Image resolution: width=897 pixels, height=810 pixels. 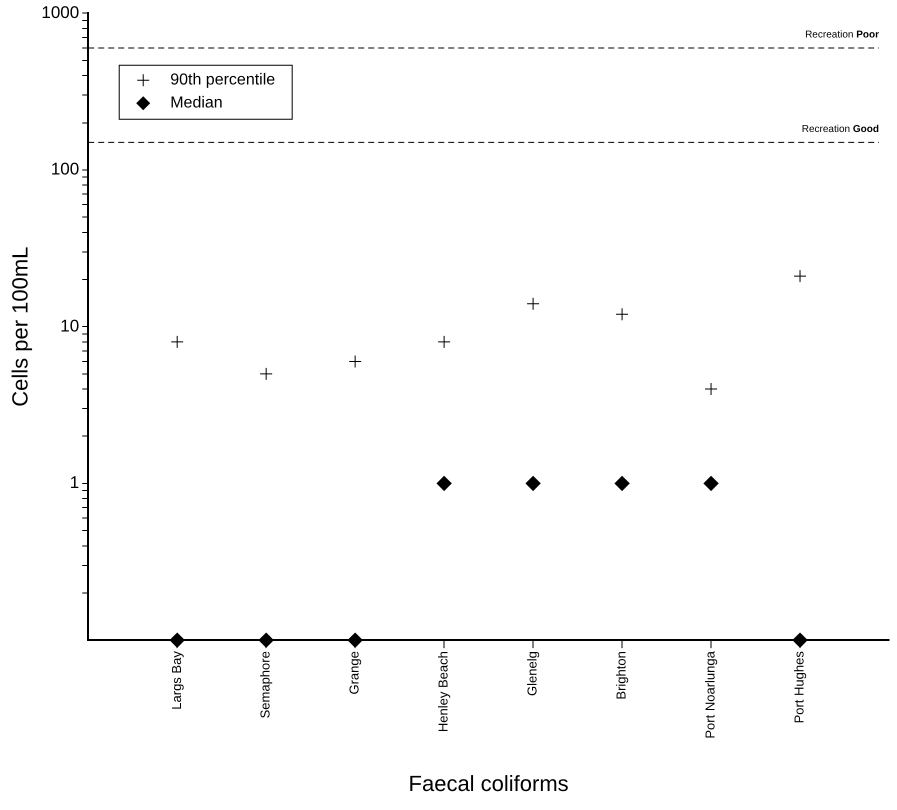 What do you see at coordinates (488, 783) in the screenshot?
I see `x-axis-title: Faecal coliforms` at bounding box center [488, 783].